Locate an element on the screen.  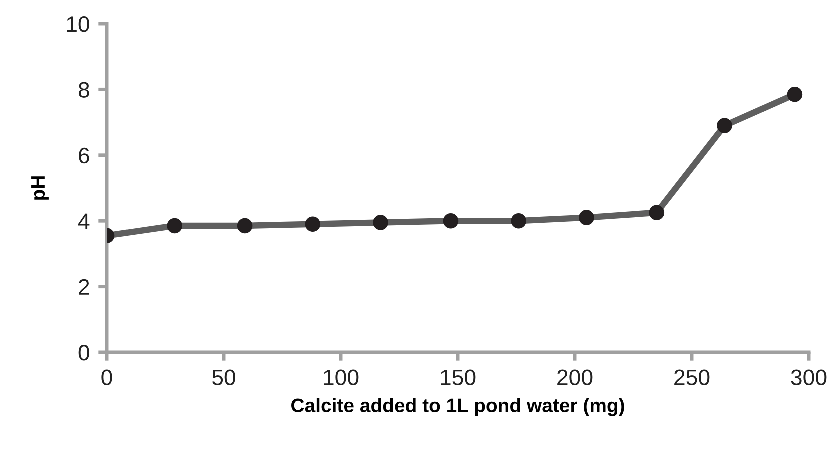
y-tick-label: 4 is located at coordinates (84, 222).